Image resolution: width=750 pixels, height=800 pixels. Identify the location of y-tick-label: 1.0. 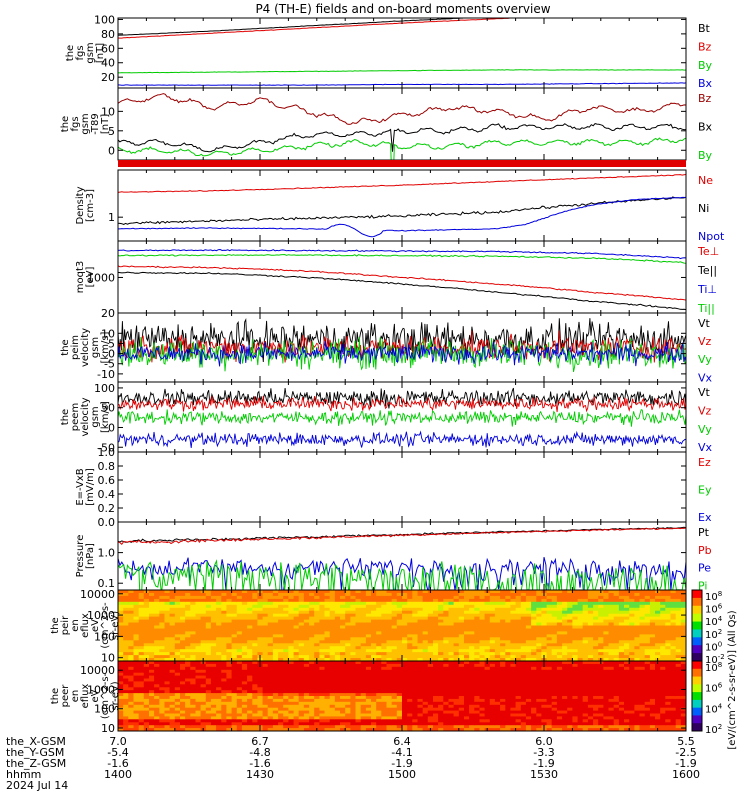
(107, 452).